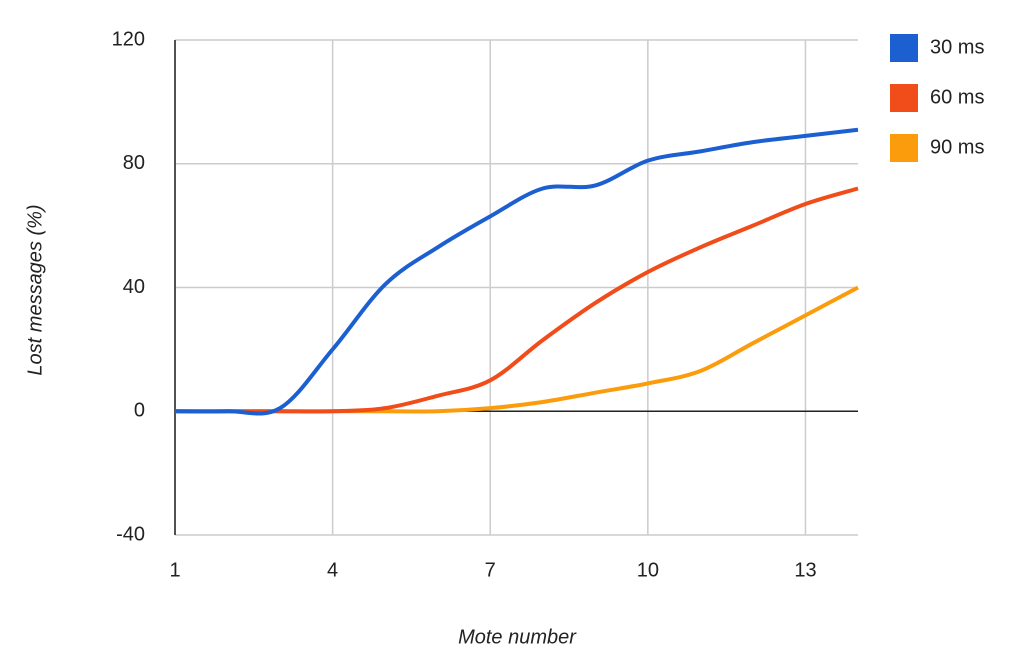 This screenshot has width=1024, height=668. What do you see at coordinates (134, 287) in the screenshot?
I see `y-tick-label: 40` at bounding box center [134, 287].